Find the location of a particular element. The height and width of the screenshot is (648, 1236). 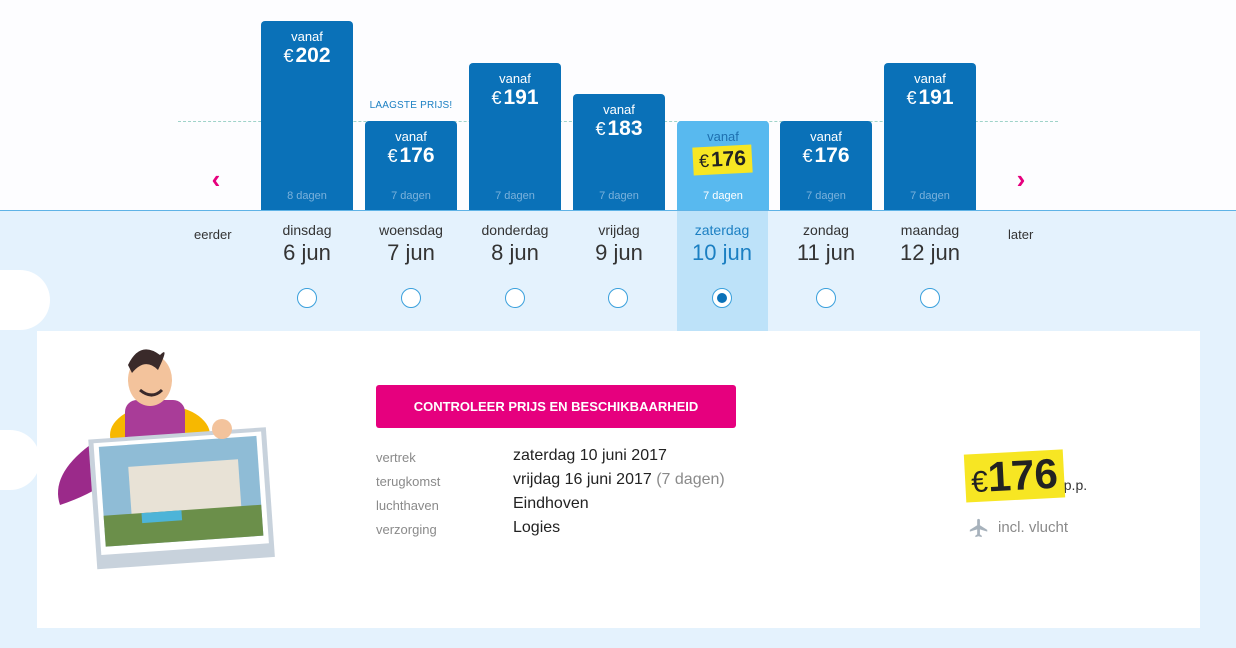

price-bar-woensdag: vanaf €176 7 dagen is located at coordinates (411, 165).